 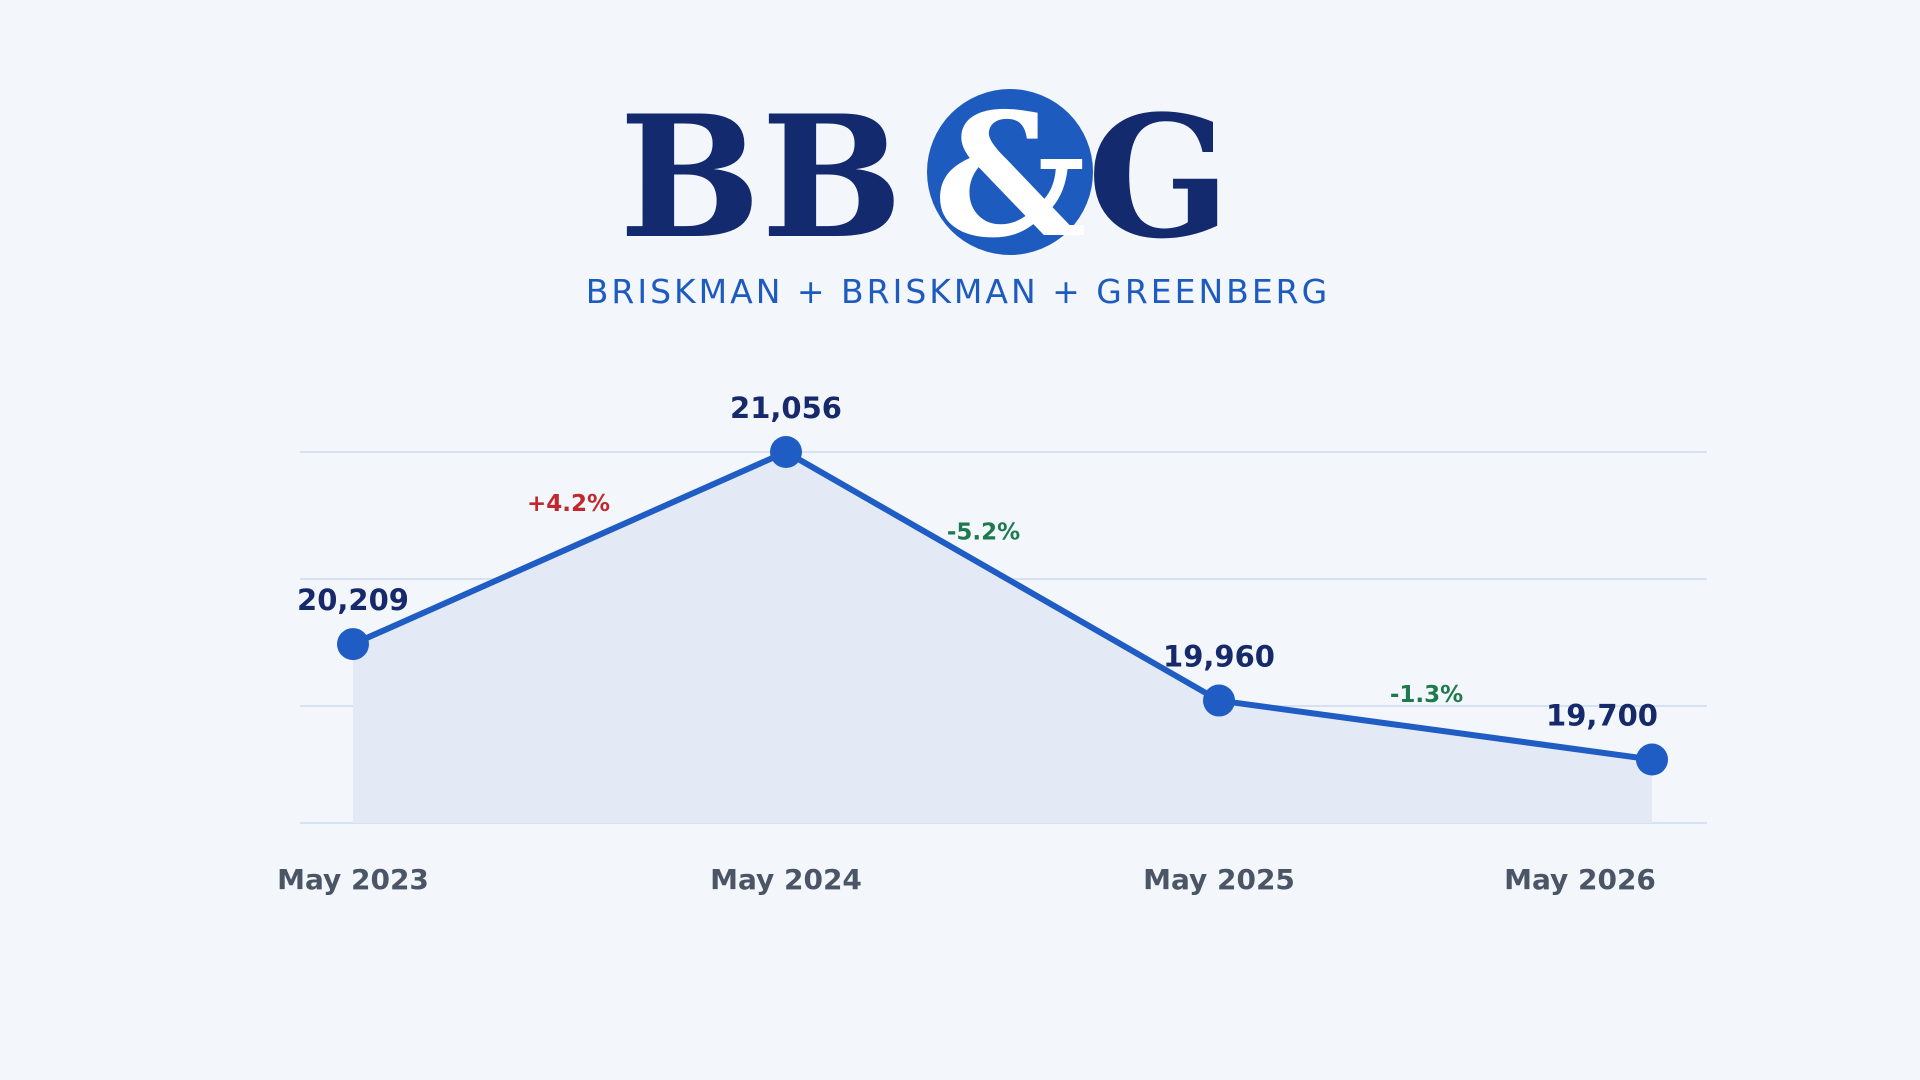 I want to click on ampersand-badge-icon, so click(x=1010, y=172).